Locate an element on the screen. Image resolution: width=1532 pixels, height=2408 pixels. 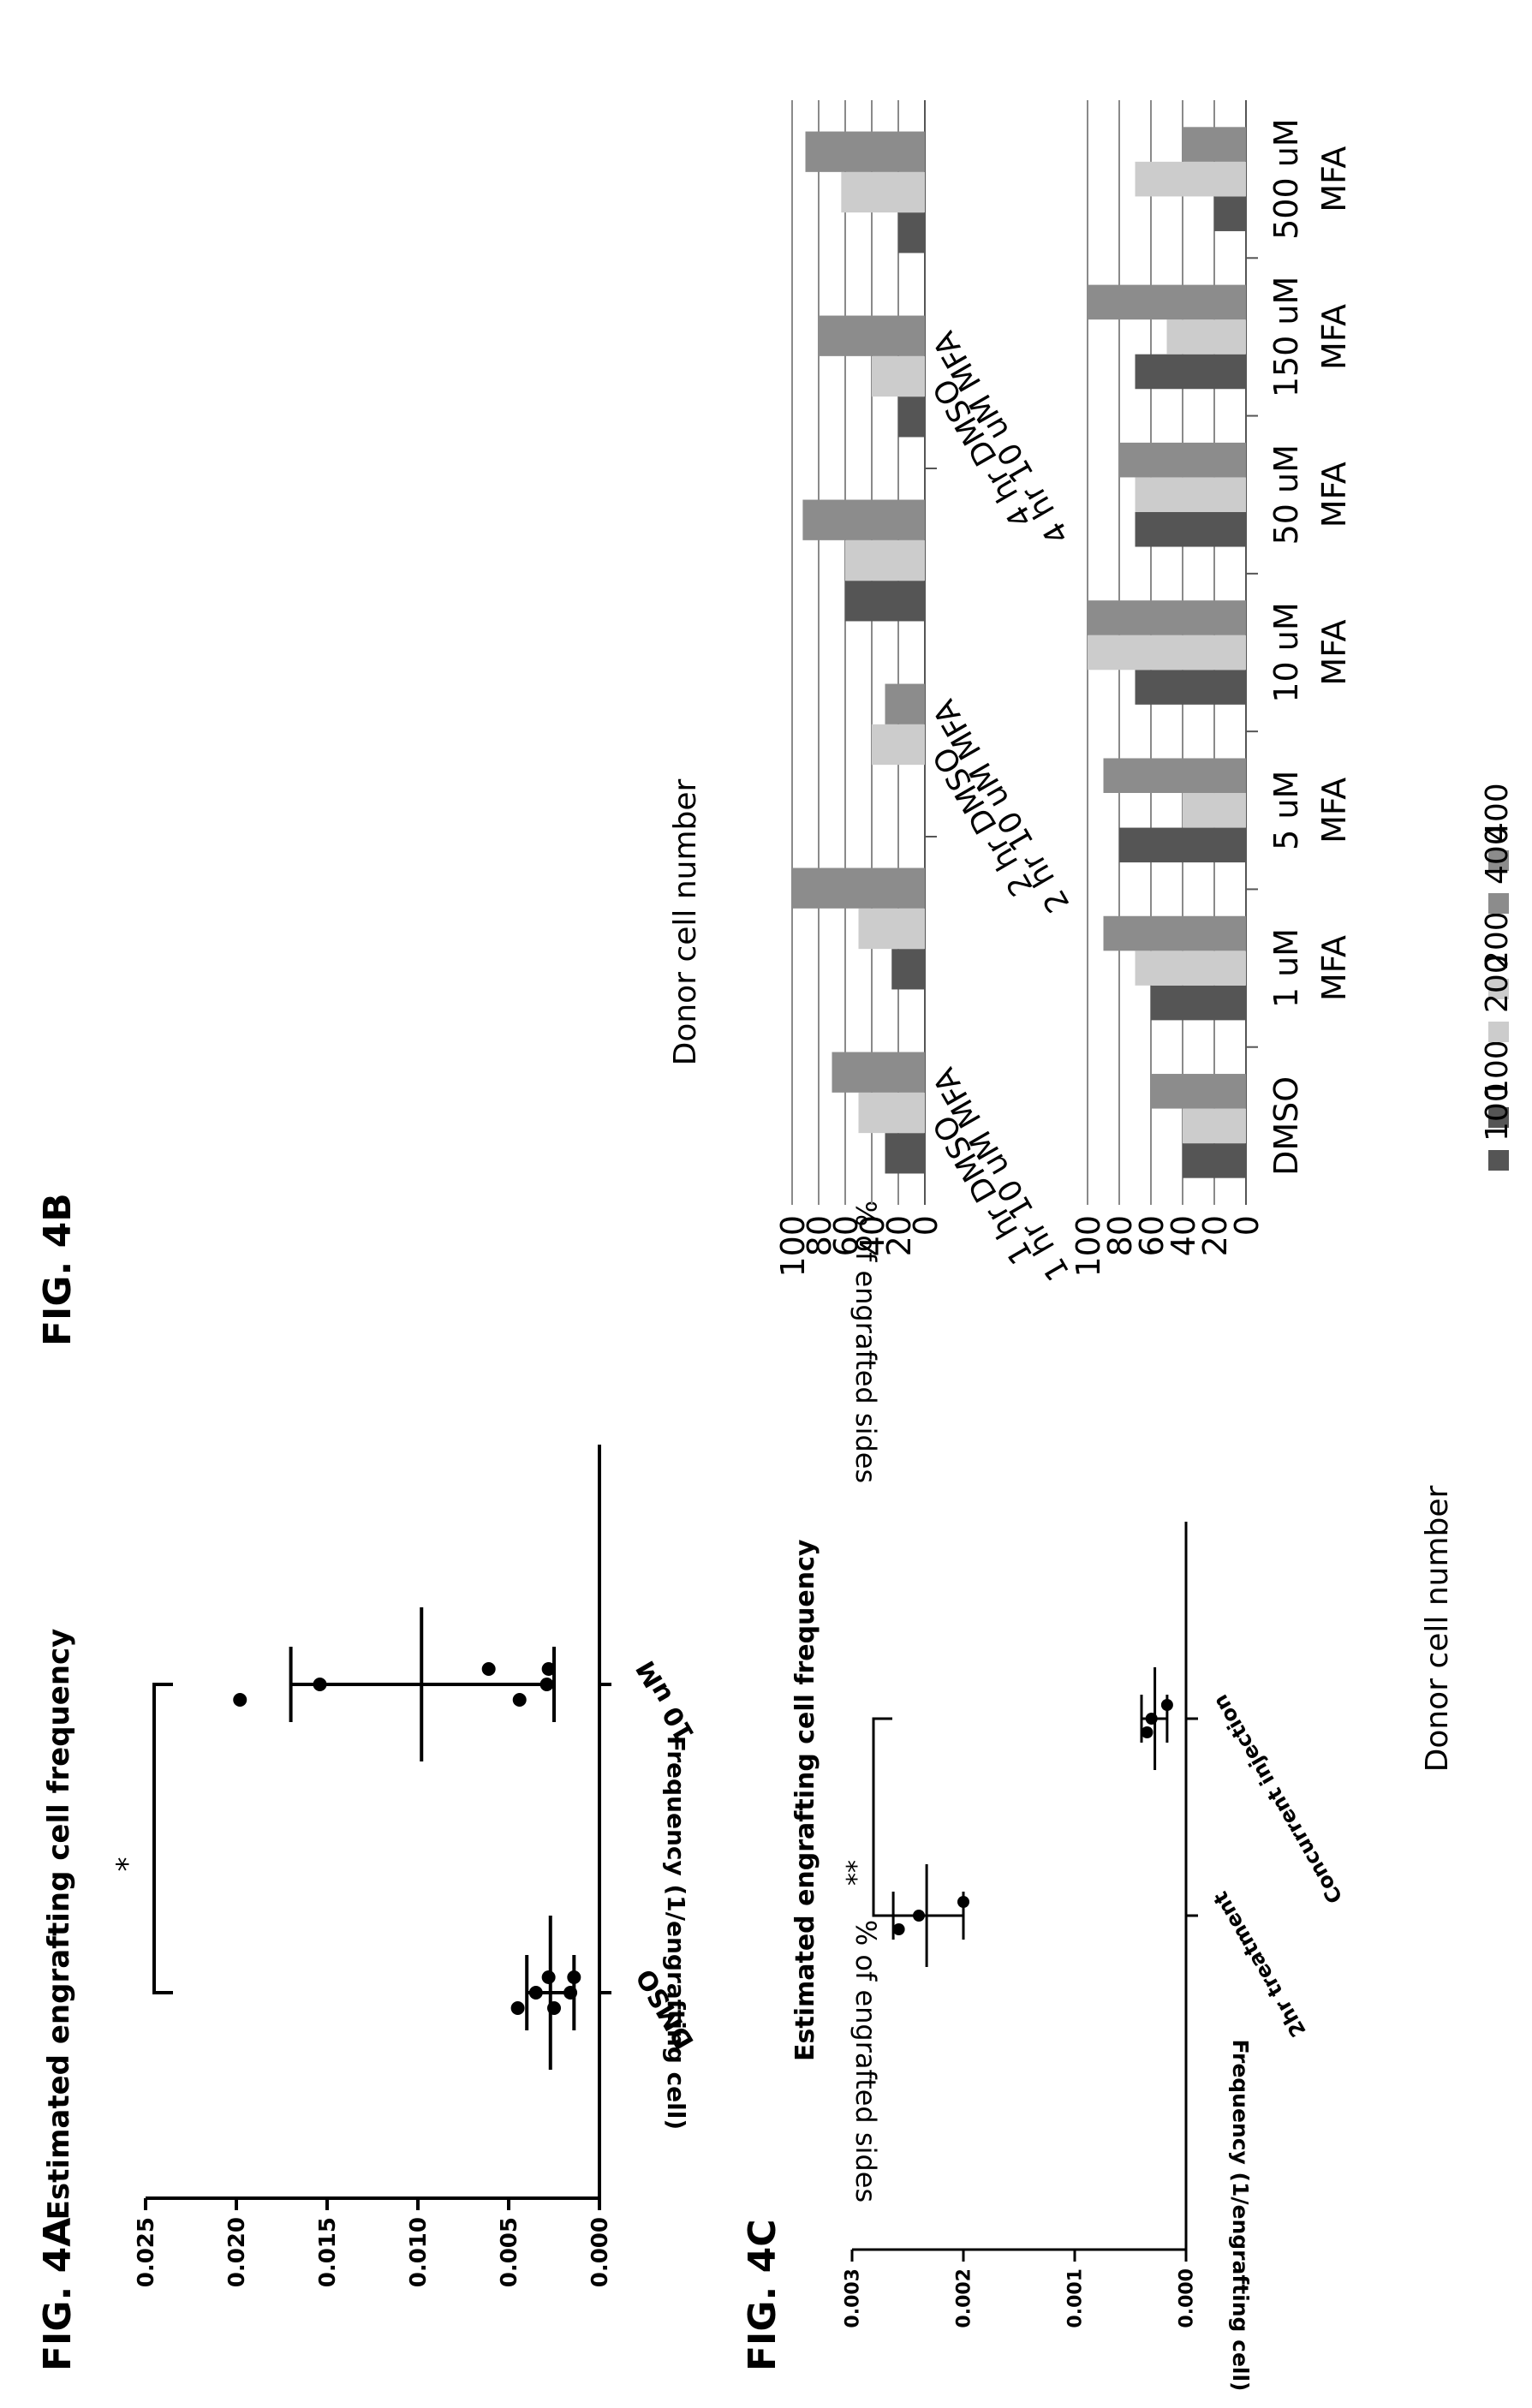
fig4c-label: FIG. 4C is located at coordinates (762, 2295).